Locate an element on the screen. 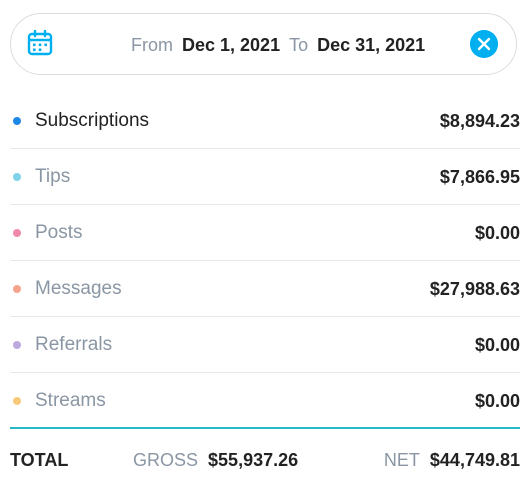  clear-date-button is located at coordinates (484, 44).